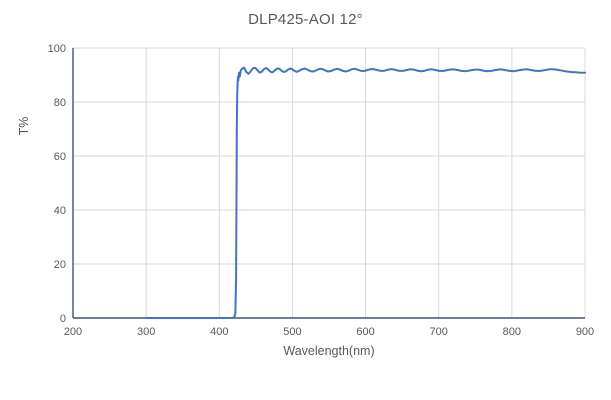 This screenshot has height=400, width=611. Describe the element at coordinates (60, 211) in the screenshot. I see `y-tick-label: 40` at that location.